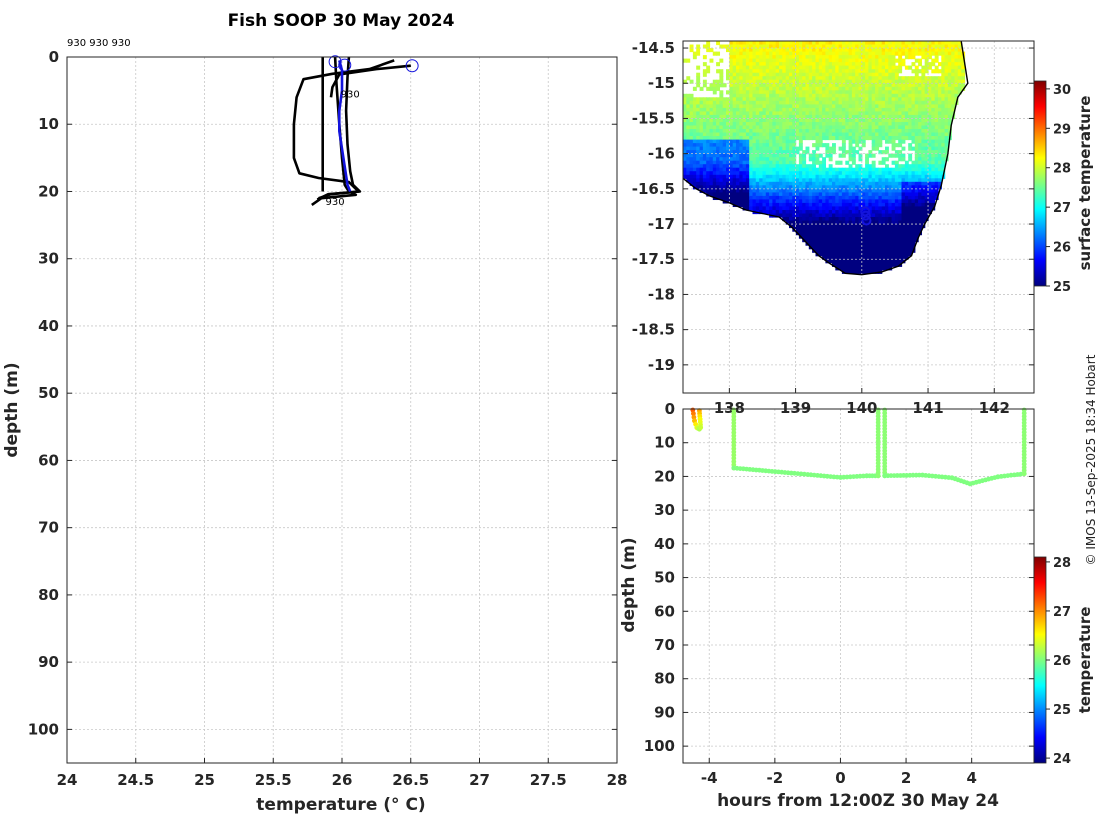 This screenshot has width=1100, height=820. I want to click on map-y-ticks: -14.5-15-15.5-16-16.5-17-17.5-18-18.5-19, so click(833, 206).